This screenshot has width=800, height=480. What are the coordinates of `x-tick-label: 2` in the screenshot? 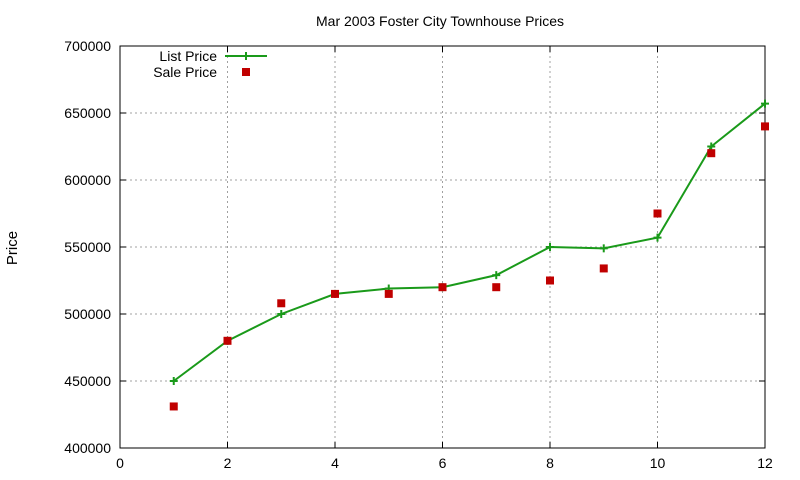 It's located at (228, 463).